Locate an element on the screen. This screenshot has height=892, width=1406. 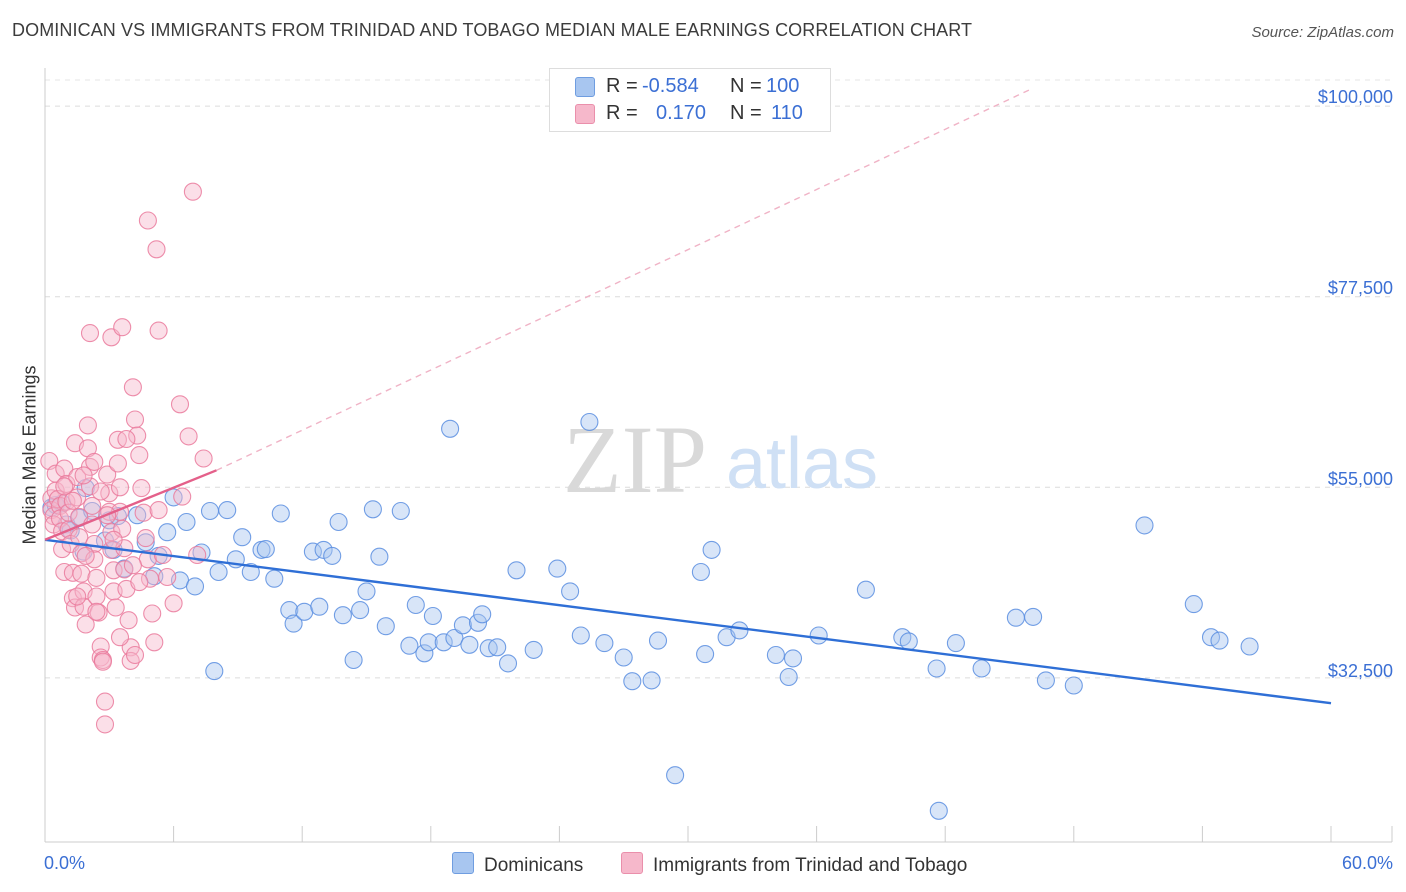
bottom-legend-label: Immigrants from Trinidad and Tobago is located at coordinates (810, 865).